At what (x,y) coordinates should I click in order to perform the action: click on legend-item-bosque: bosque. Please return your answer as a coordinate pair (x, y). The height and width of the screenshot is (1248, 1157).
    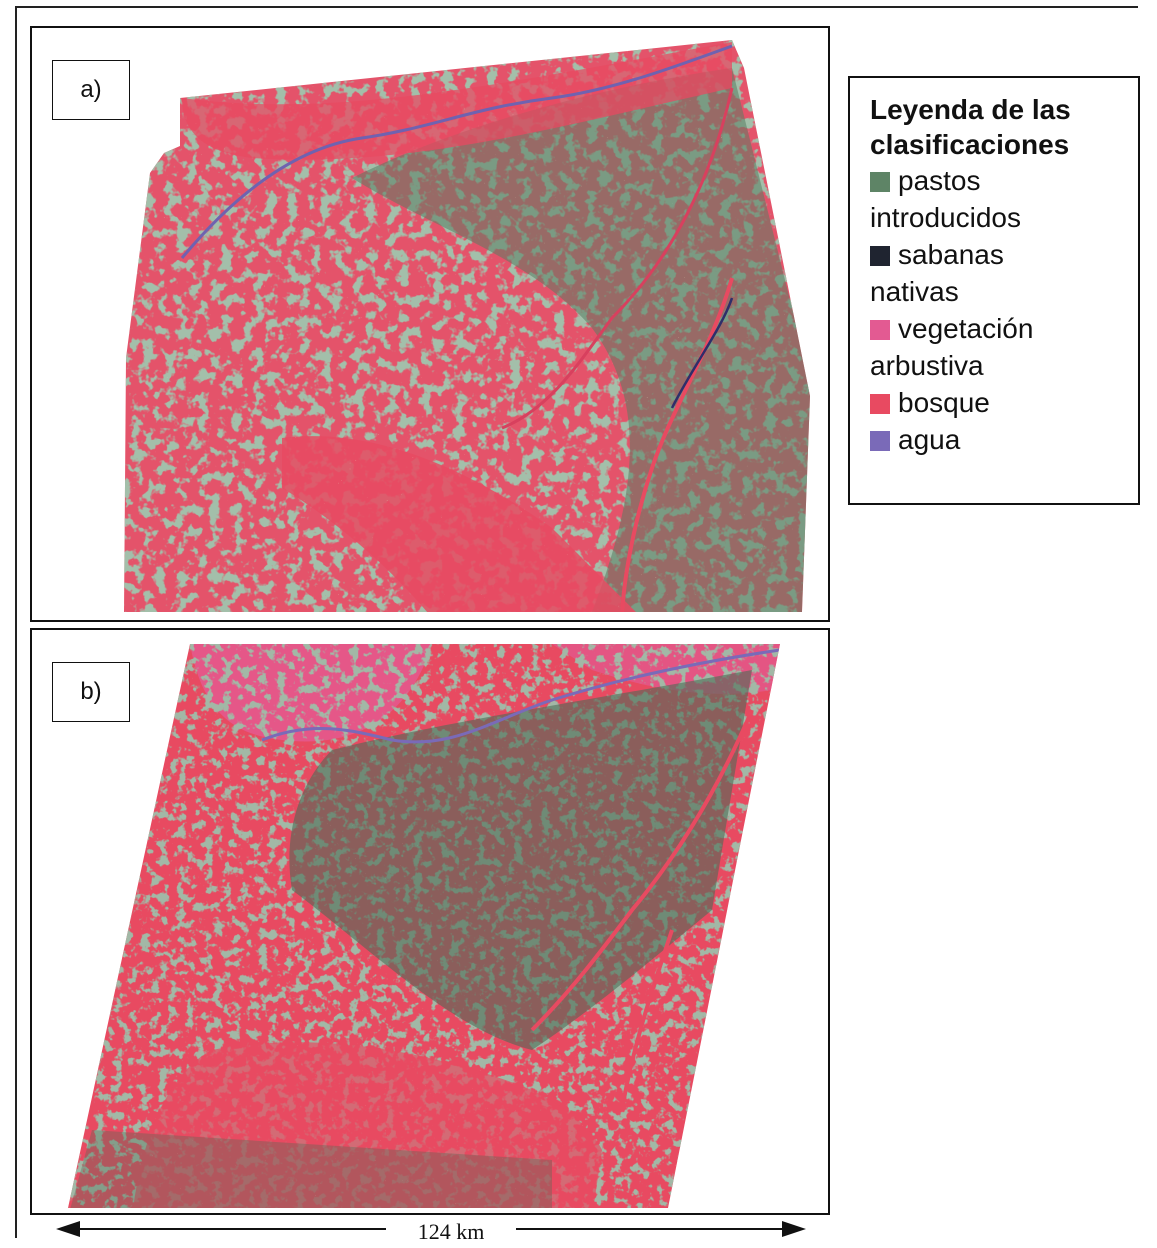
    Looking at the image, I should click on (1004, 402).